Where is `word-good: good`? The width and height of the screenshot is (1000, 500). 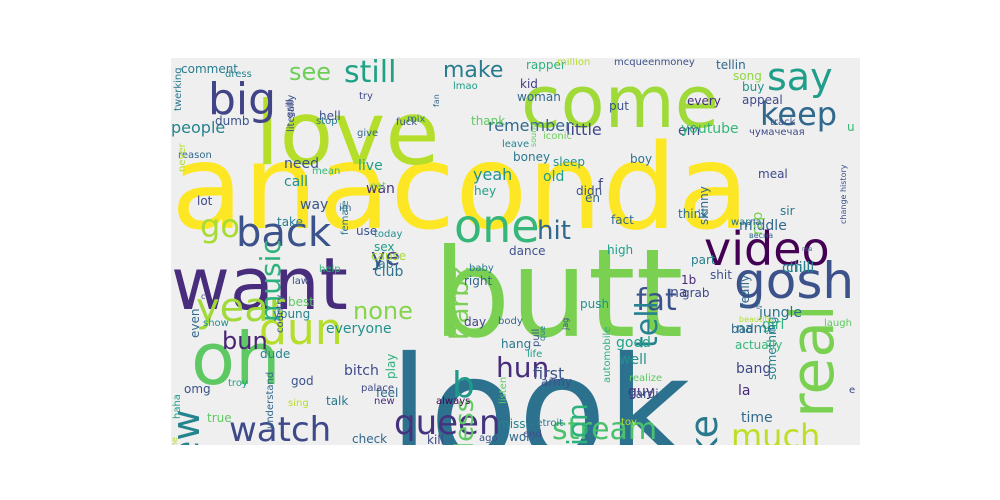 word-good: good is located at coordinates (633, 343).